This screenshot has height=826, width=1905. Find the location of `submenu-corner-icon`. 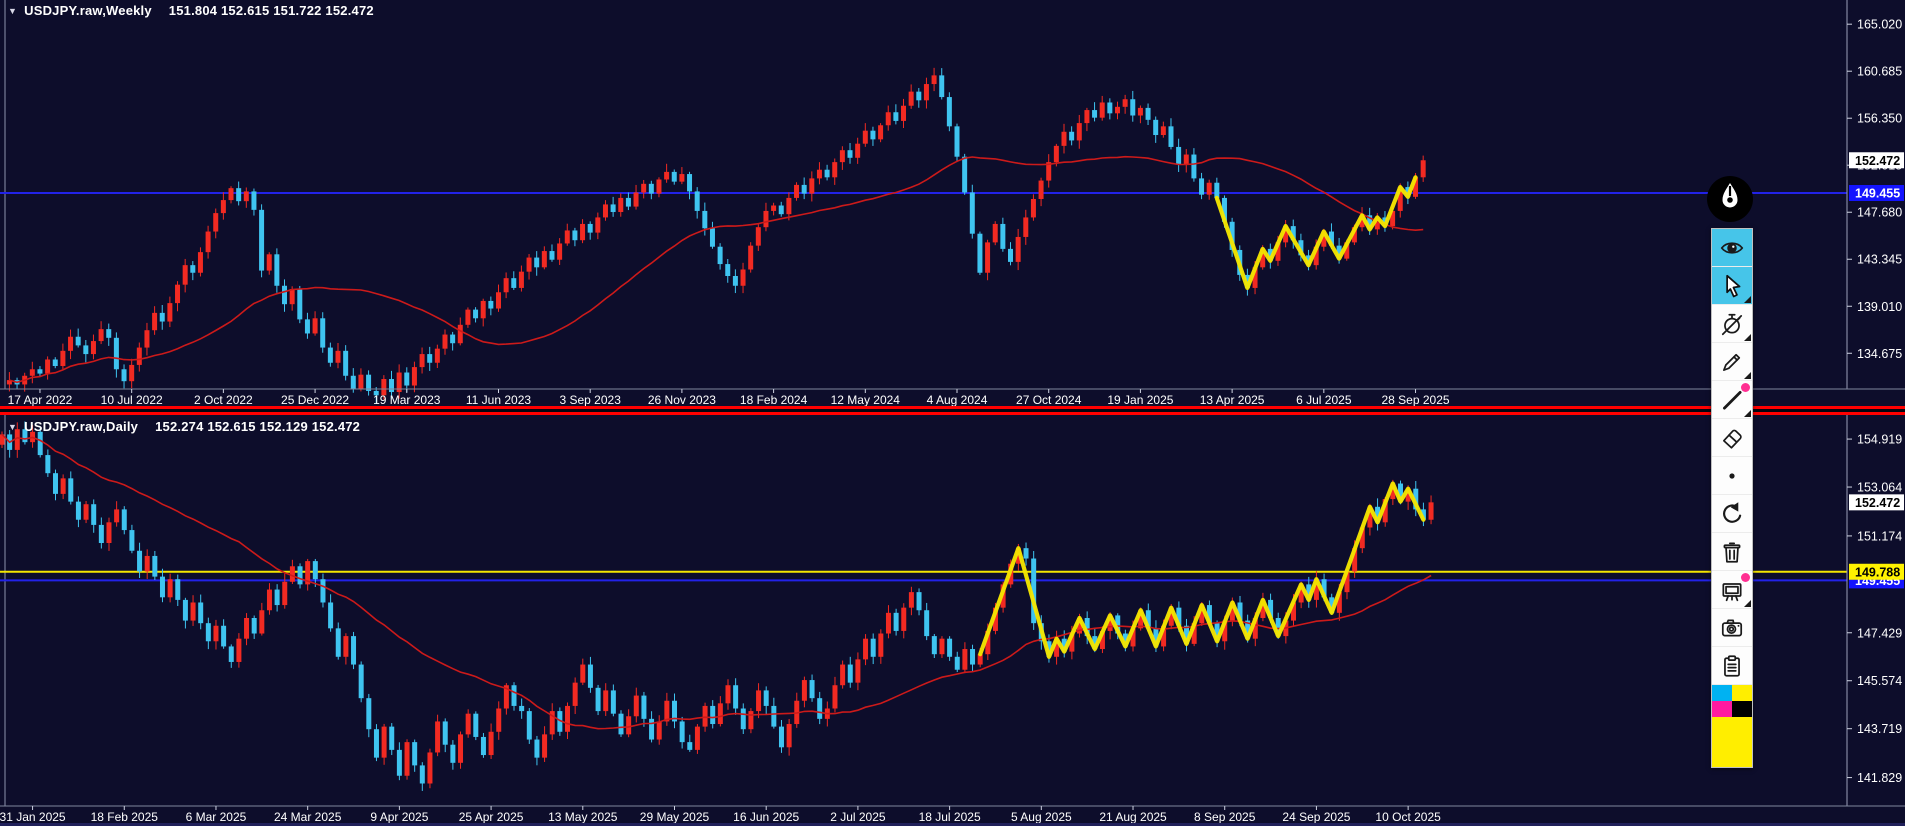

submenu-corner-icon is located at coordinates (1747, 299).